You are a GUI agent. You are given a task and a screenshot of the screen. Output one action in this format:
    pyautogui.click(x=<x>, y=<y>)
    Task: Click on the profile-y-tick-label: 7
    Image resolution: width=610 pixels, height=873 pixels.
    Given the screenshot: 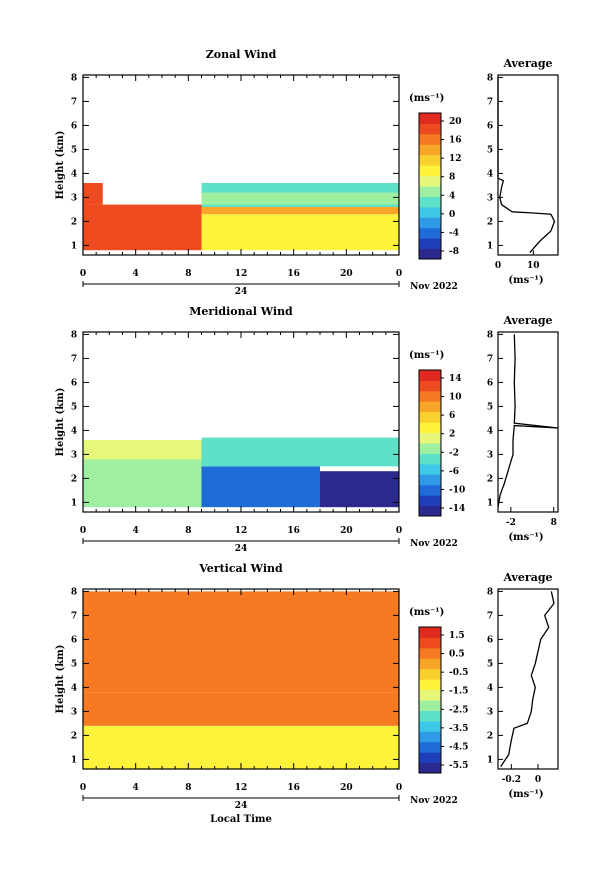 What is the action you would take?
    pyautogui.click(x=490, y=616)
    